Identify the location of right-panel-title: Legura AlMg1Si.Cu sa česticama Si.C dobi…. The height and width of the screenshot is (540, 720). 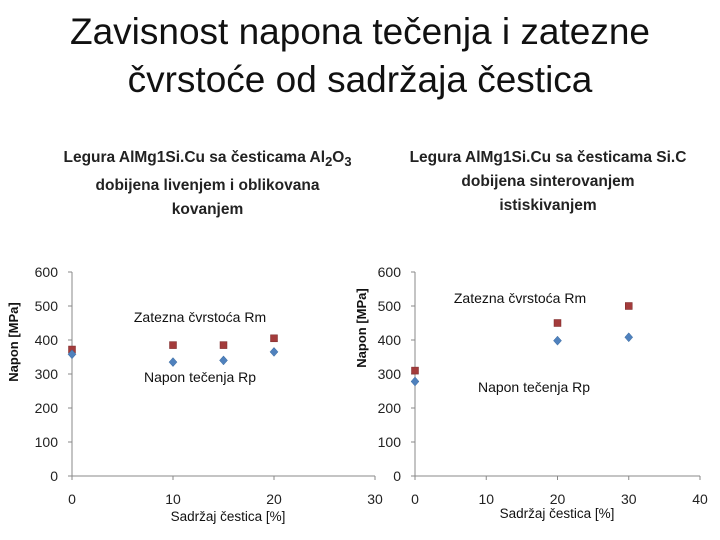
(544, 182).